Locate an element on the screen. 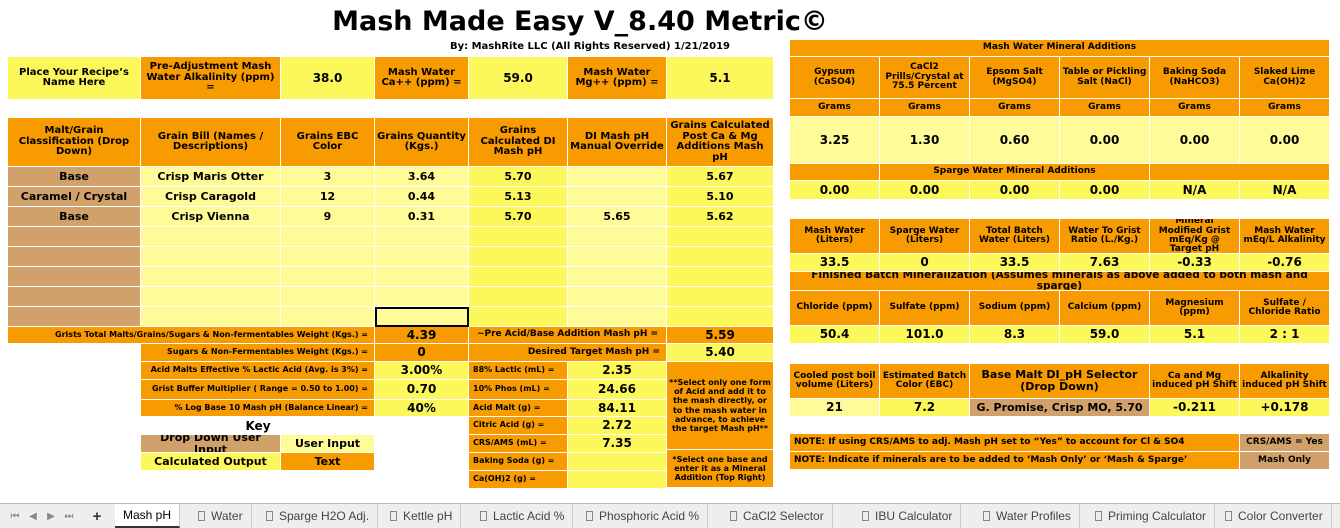  mineral-mash-input: 0.60 is located at coordinates (1015, 140).